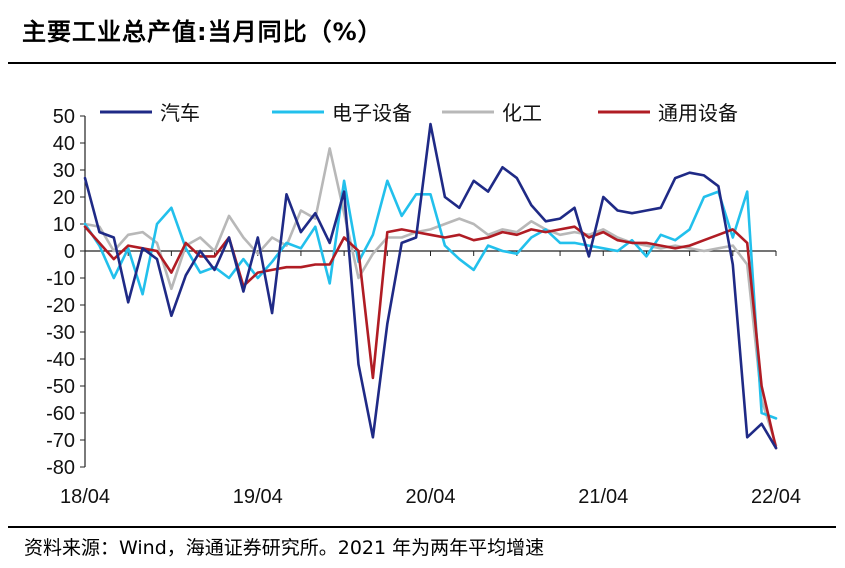 The image size is (845, 568). What do you see at coordinates (85, 497) in the screenshot?
I see `x-tick-label: 18/04` at bounding box center [85, 497].